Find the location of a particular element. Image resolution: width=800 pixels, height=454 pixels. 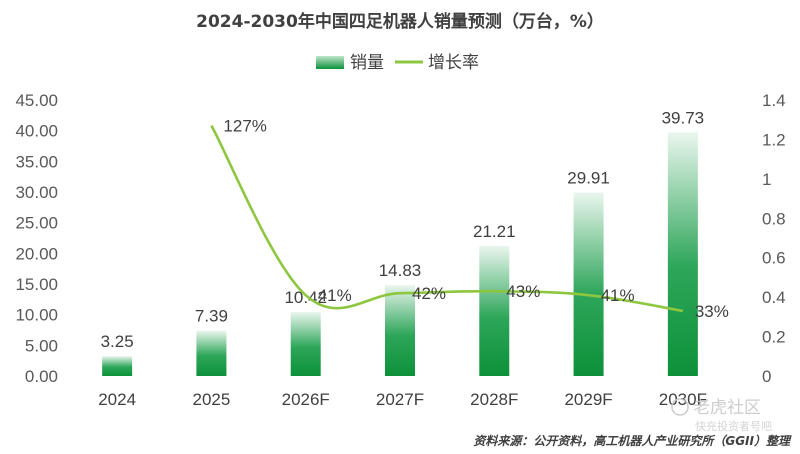

y-right-tick: 1.4 is located at coordinates (774, 100).